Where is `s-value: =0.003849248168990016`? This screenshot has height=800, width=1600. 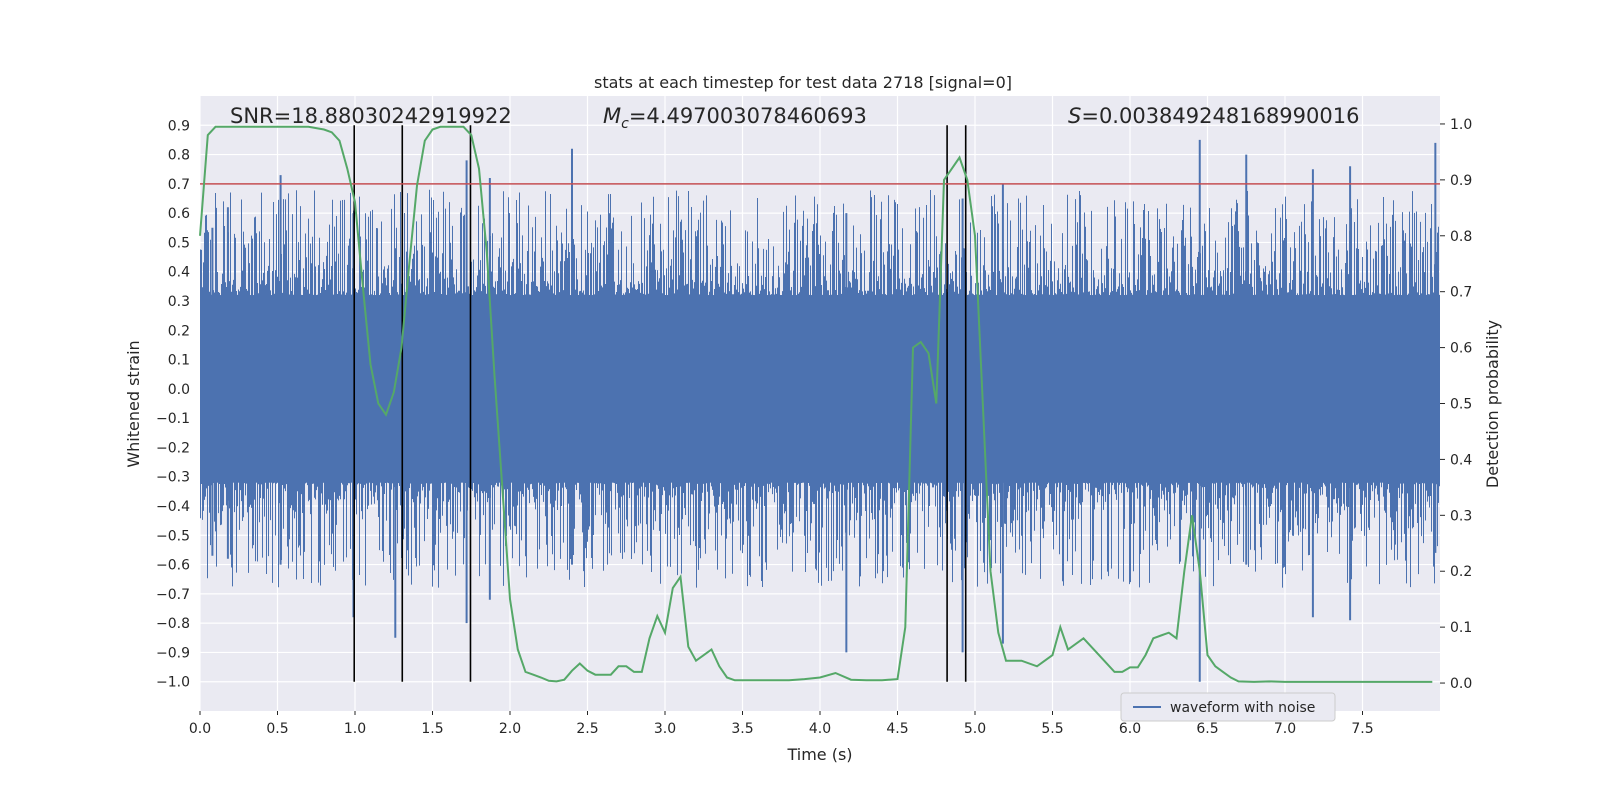 s-value: =0.003849248168990016 is located at coordinates (1220, 116).